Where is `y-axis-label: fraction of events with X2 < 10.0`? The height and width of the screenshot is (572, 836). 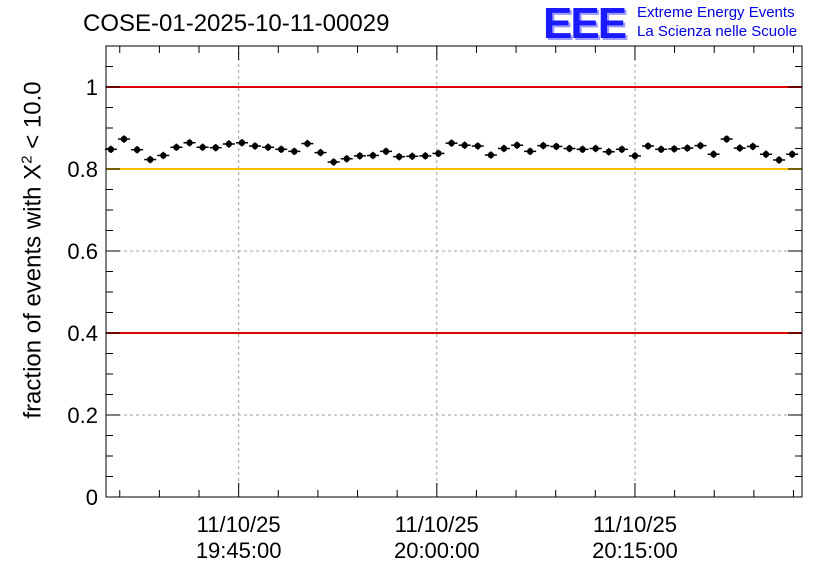 y-axis-label: fraction of events with X2 < 10.0 is located at coordinates (33, 249).